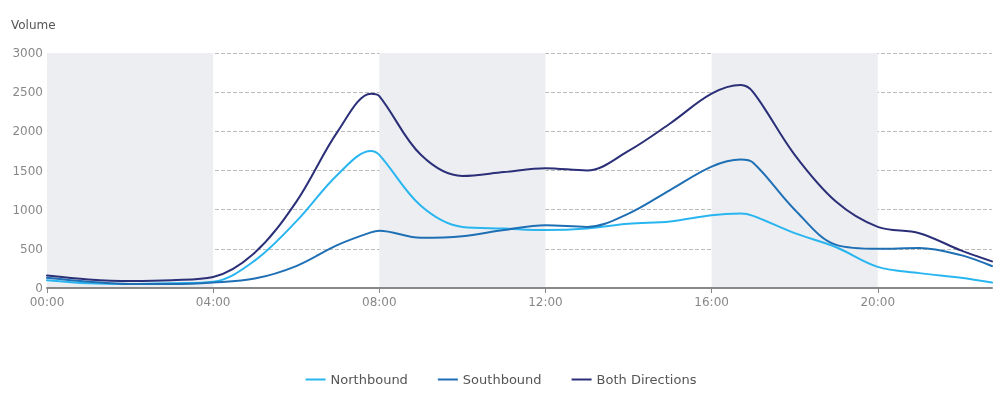  I want to click on y-tick-label: 500, so click(31, 248).